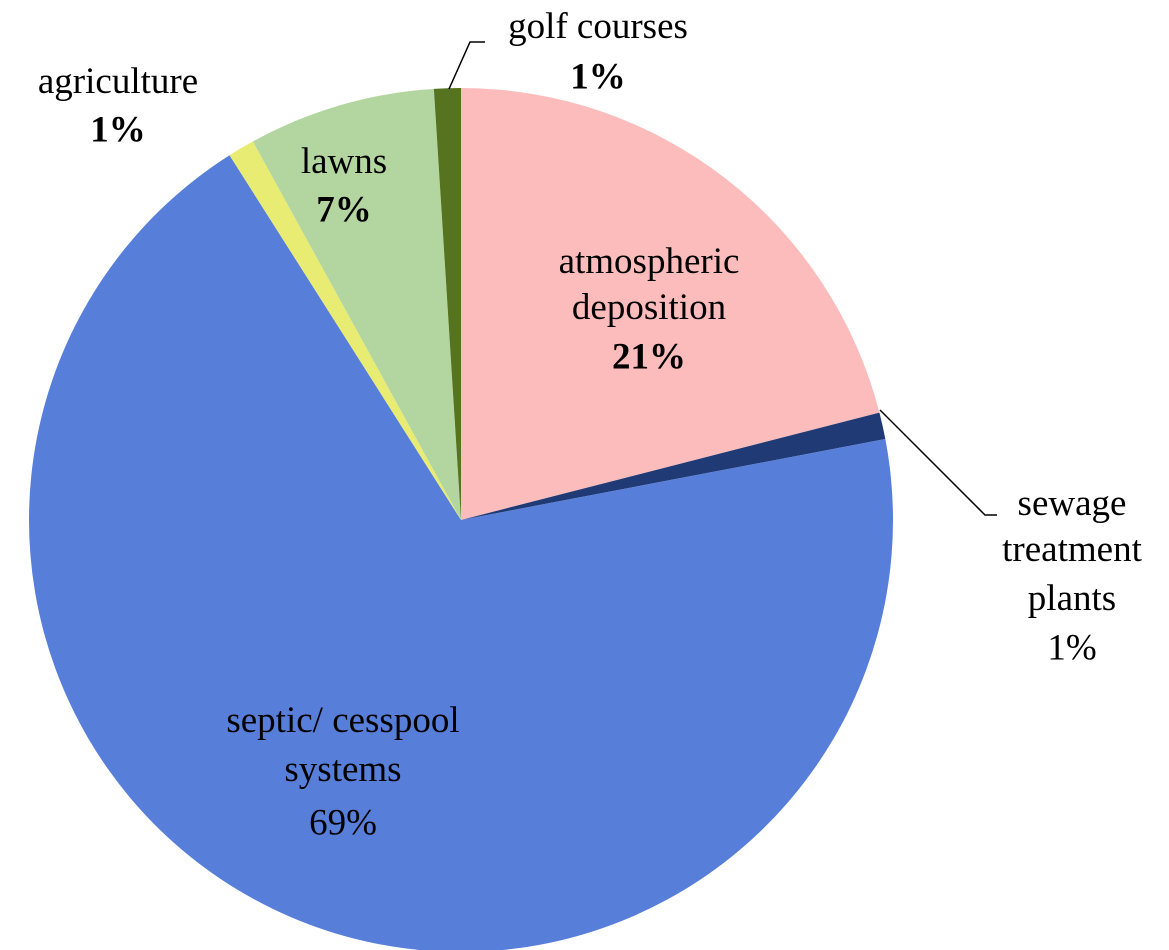 The image size is (1169, 950). Describe the element at coordinates (1072, 551) in the screenshot. I see `slice-label: sewage treatment plants` at that location.